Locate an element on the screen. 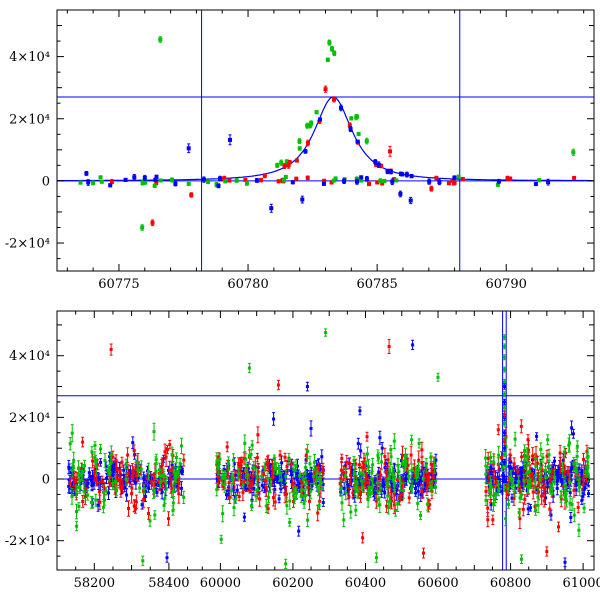 This screenshot has width=600, height=604. svg-text: 60800 is located at coordinates (510, 583).